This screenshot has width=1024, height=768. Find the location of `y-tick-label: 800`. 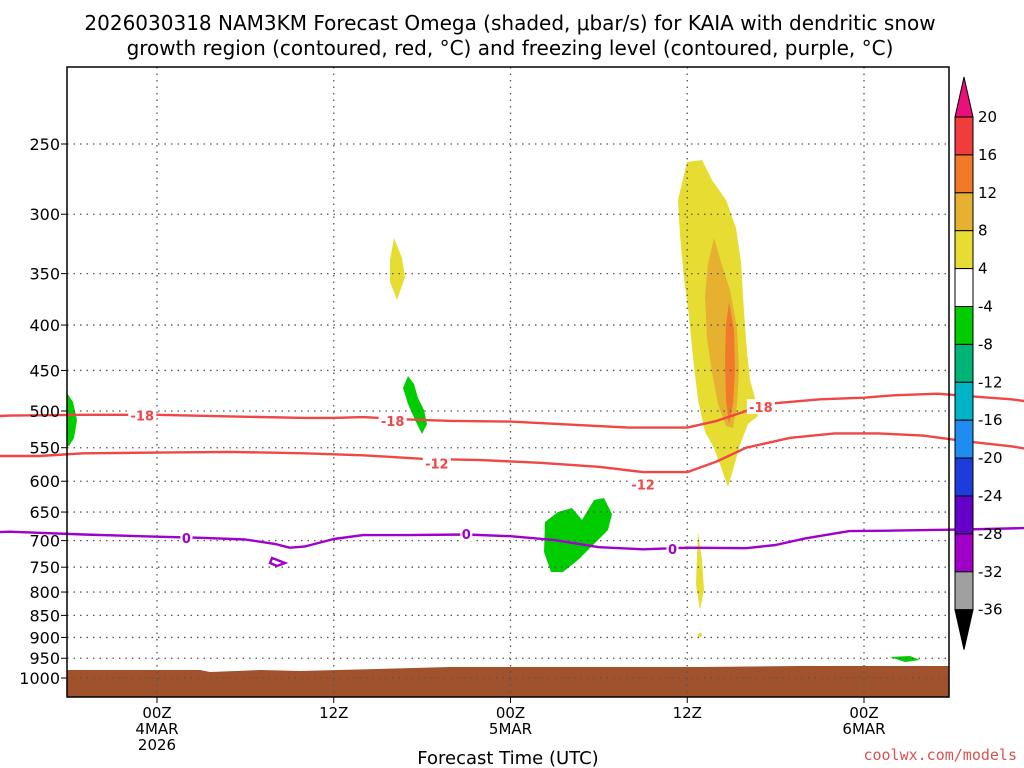

y-tick-label: 800 is located at coordinates (44, 592).